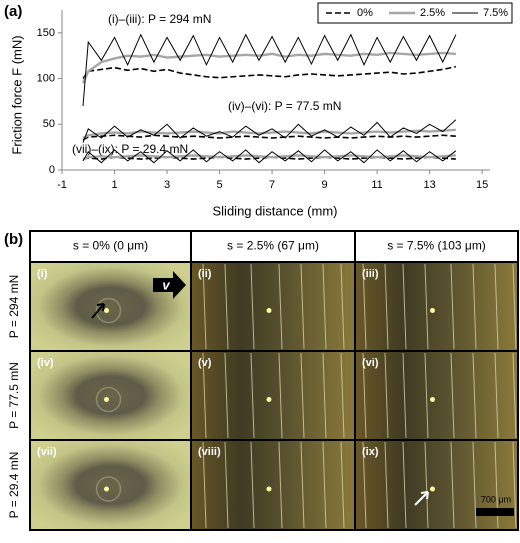 This screenshot has width=520, height=543. I want to click on column-header-cell, so click(110, 246).